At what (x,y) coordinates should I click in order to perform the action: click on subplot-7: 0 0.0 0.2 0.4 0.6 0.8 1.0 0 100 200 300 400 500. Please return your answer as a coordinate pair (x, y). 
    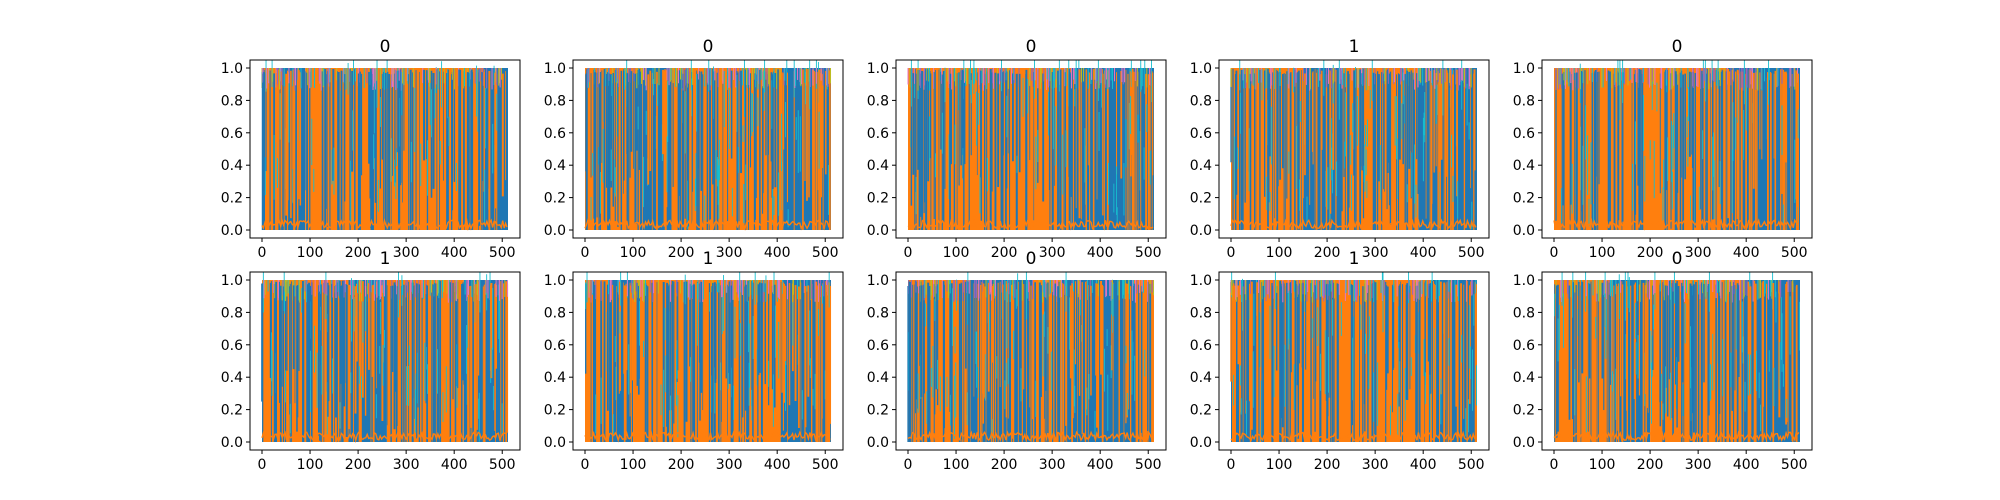
    Looking at the image, I should click on (1017, 361).